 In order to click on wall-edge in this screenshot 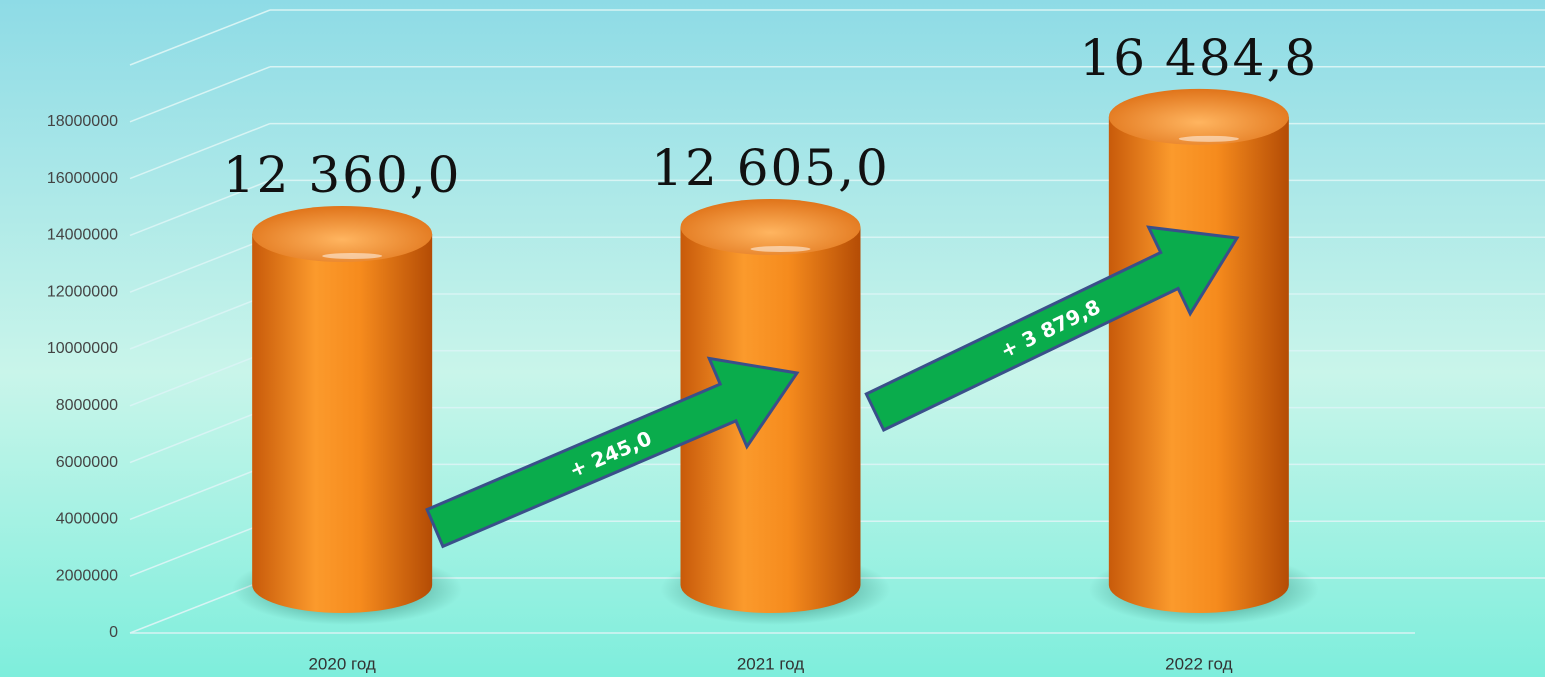, I will do `click(200, 37)`.